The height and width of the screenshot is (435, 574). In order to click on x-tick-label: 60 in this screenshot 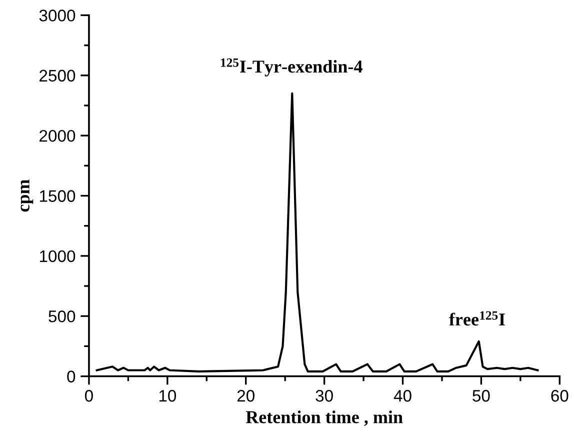, I will do `click(559, 396)`.